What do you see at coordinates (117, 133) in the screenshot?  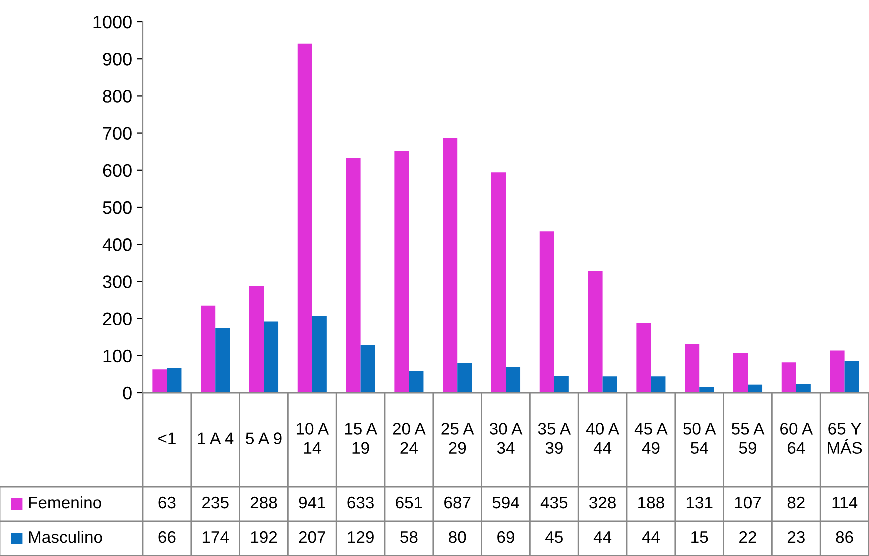 I see `y-tick-label: 700` at bounding box center [117, 133].